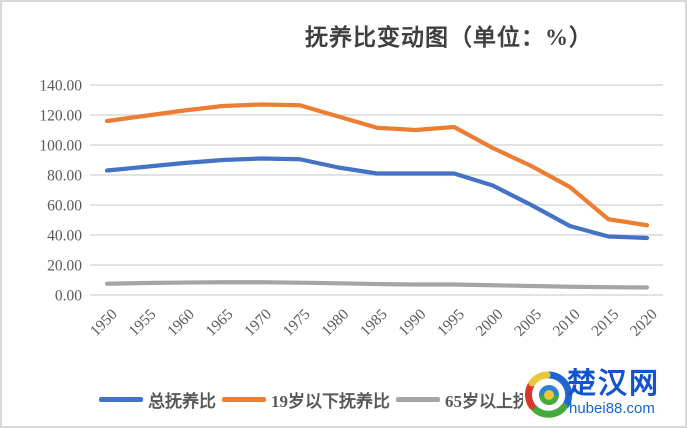 Image resolution: width=687 pixels, height=428 pixels. What do you see at coordinates (297, 323) in the screenshot?
I see `x-axis-tick-label: 1975` at bounding box center [297, 323].